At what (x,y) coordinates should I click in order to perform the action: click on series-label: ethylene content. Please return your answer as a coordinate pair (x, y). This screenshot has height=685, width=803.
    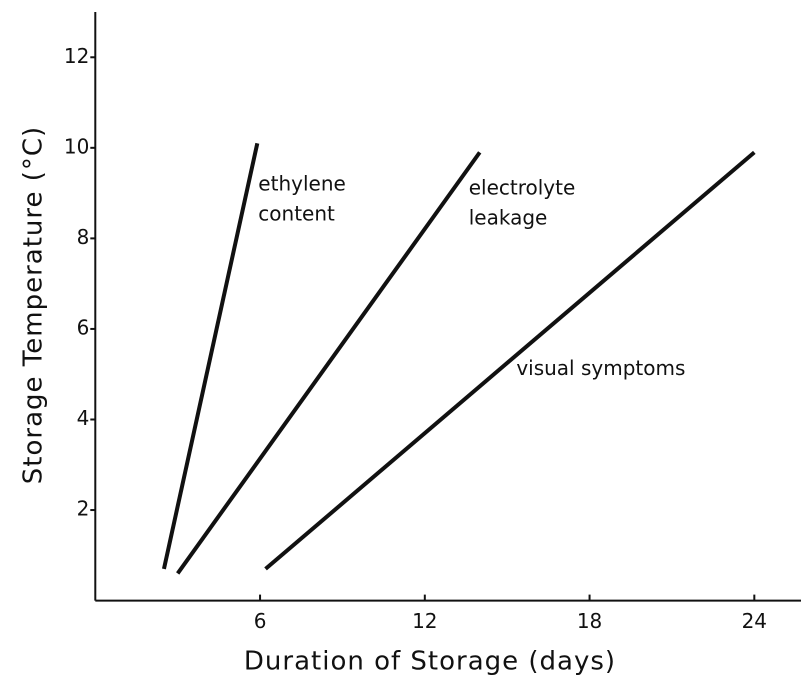
    Looking at the image, I should click on (302, 198).